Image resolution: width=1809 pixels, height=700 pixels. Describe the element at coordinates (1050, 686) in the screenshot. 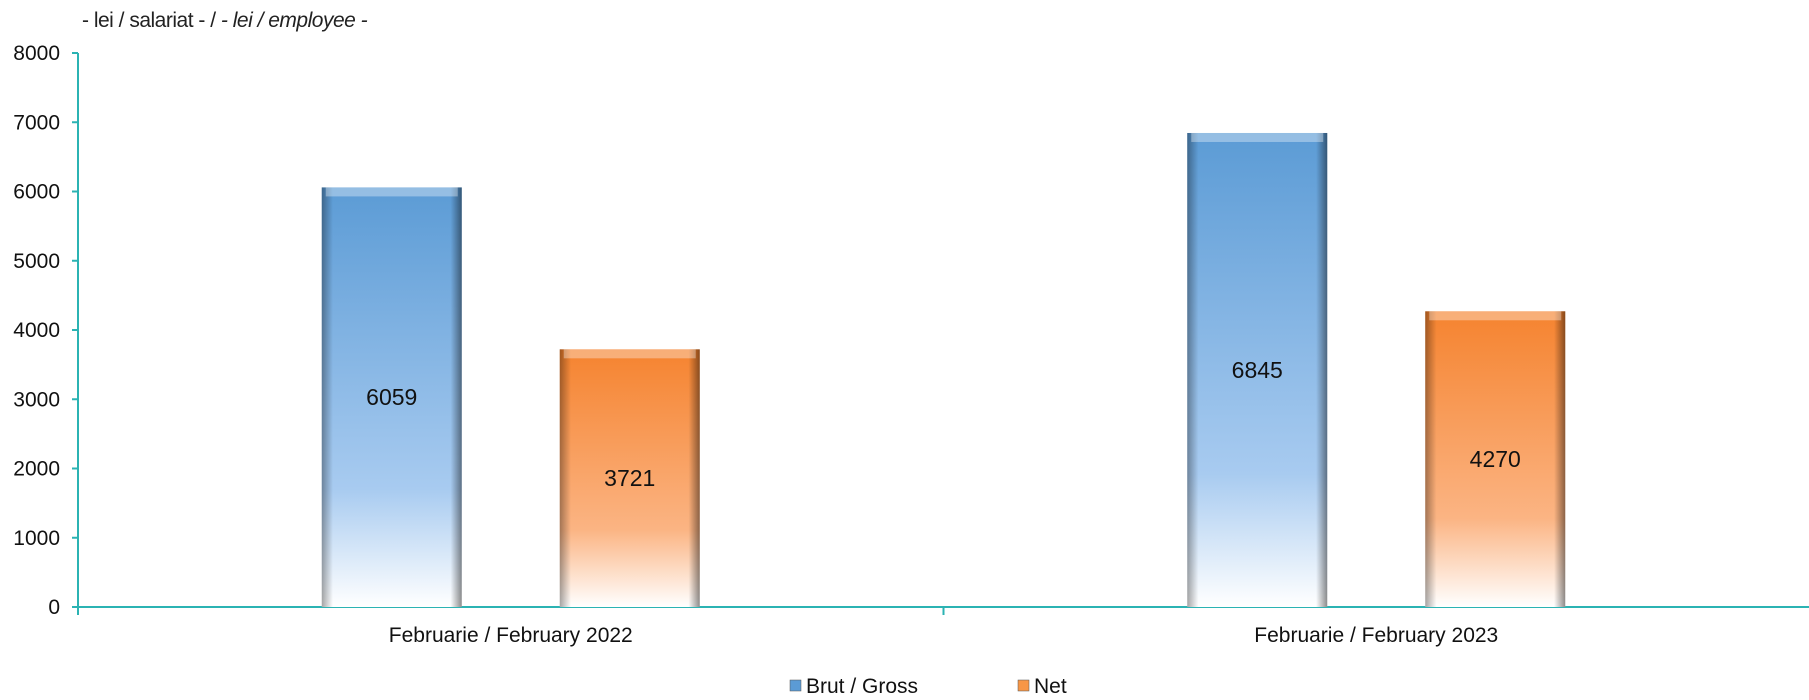

I see `legend-label: Net` at that location.